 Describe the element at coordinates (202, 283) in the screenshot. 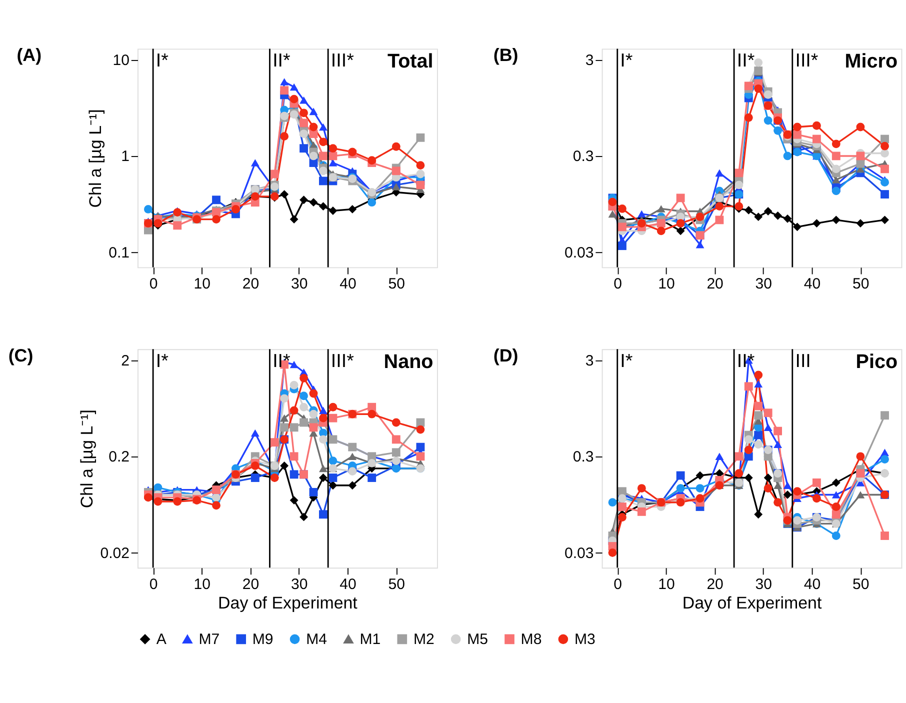

I see `x-tick-label: 10` at that location.